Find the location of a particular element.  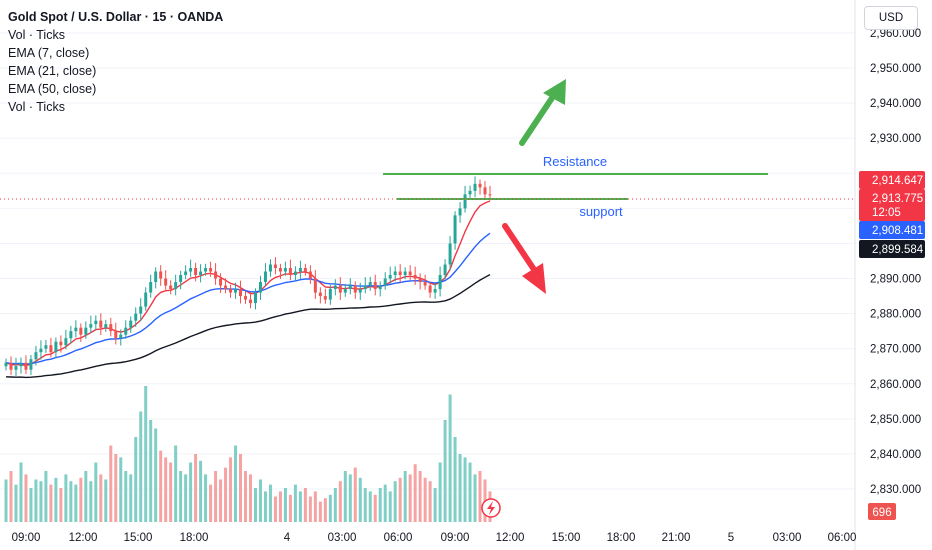

currency-button: USD is located at coordinates (891, 18).